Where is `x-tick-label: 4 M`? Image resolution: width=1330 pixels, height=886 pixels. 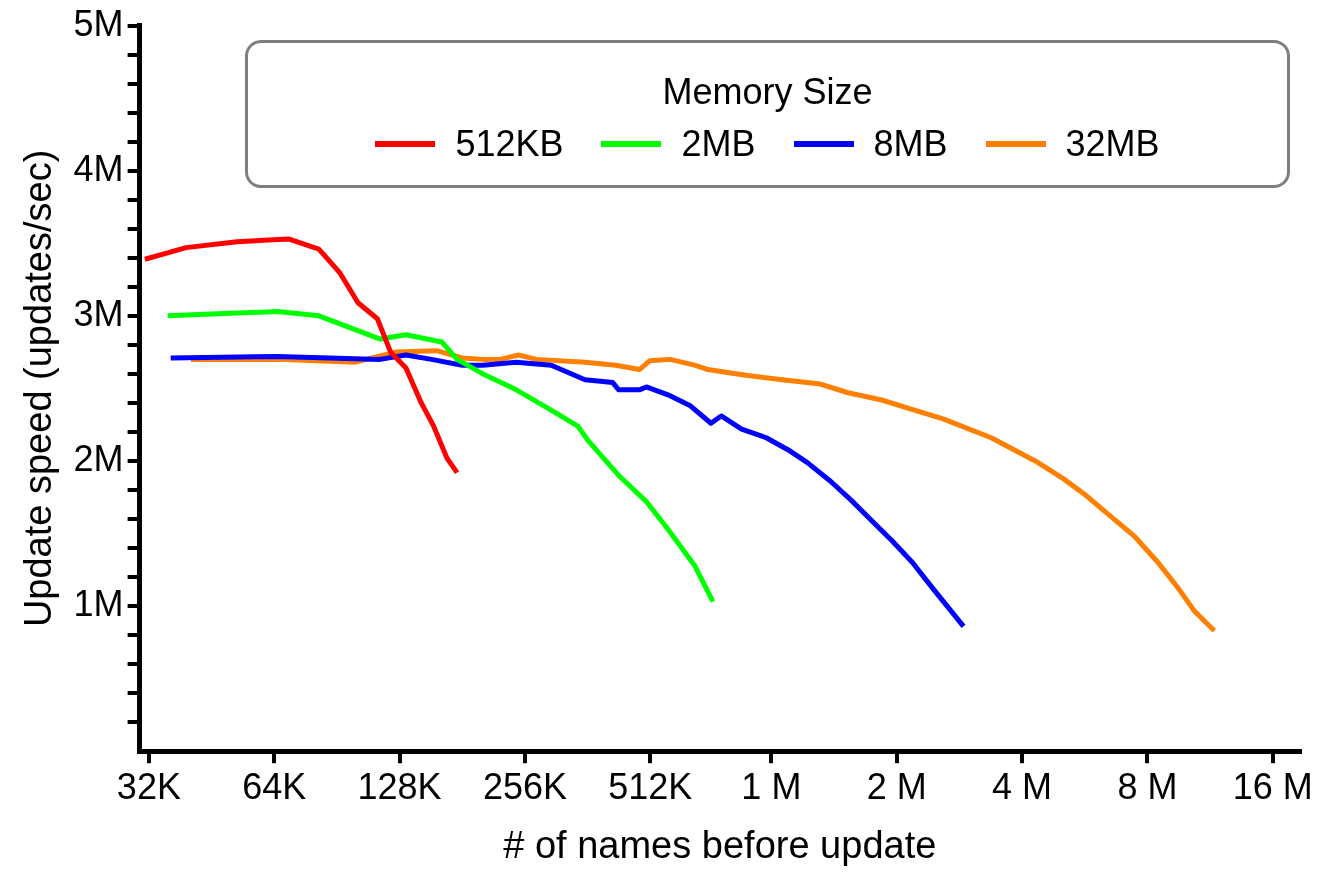
x-tick-label: 4 M is located at coordinates (1022, 786).